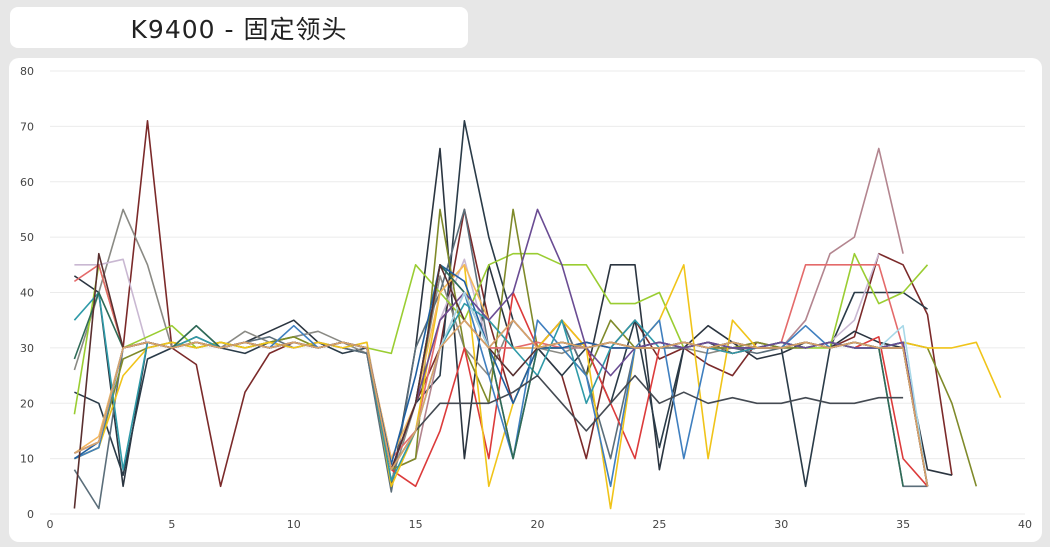 This screenshot has height=547, width=1050. What do you see at coordinates (659, 524) in the screenshot?
I see `x-tick-label: 25` at bounding box center [659, 524].